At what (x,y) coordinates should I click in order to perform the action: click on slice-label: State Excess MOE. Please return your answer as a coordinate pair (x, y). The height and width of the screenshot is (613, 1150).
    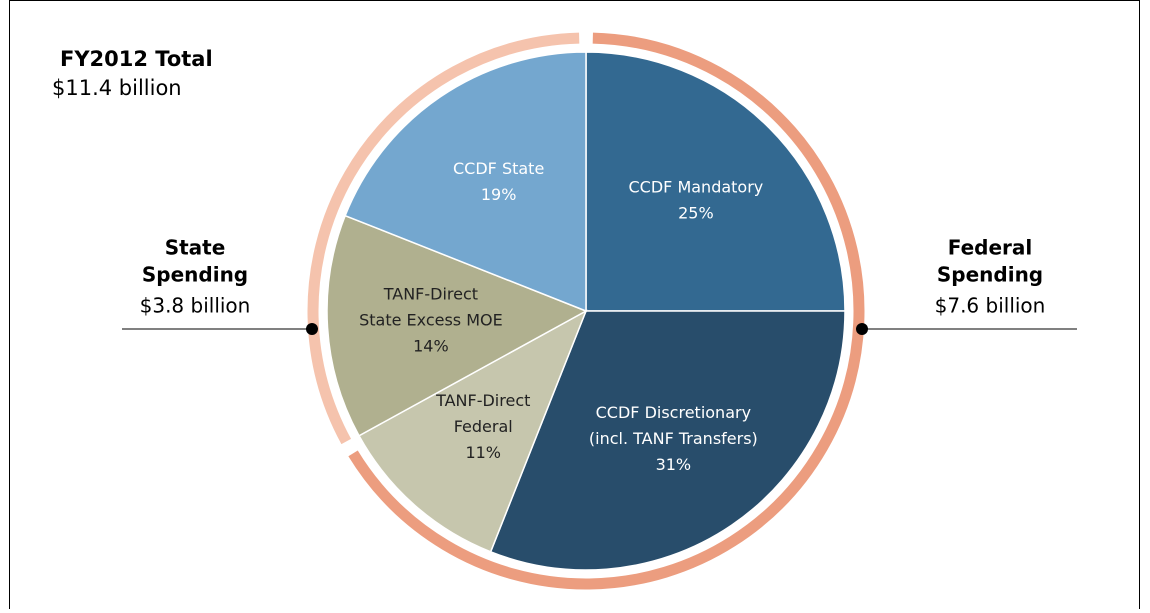
    Looking at the image, I should click on (431, 319).